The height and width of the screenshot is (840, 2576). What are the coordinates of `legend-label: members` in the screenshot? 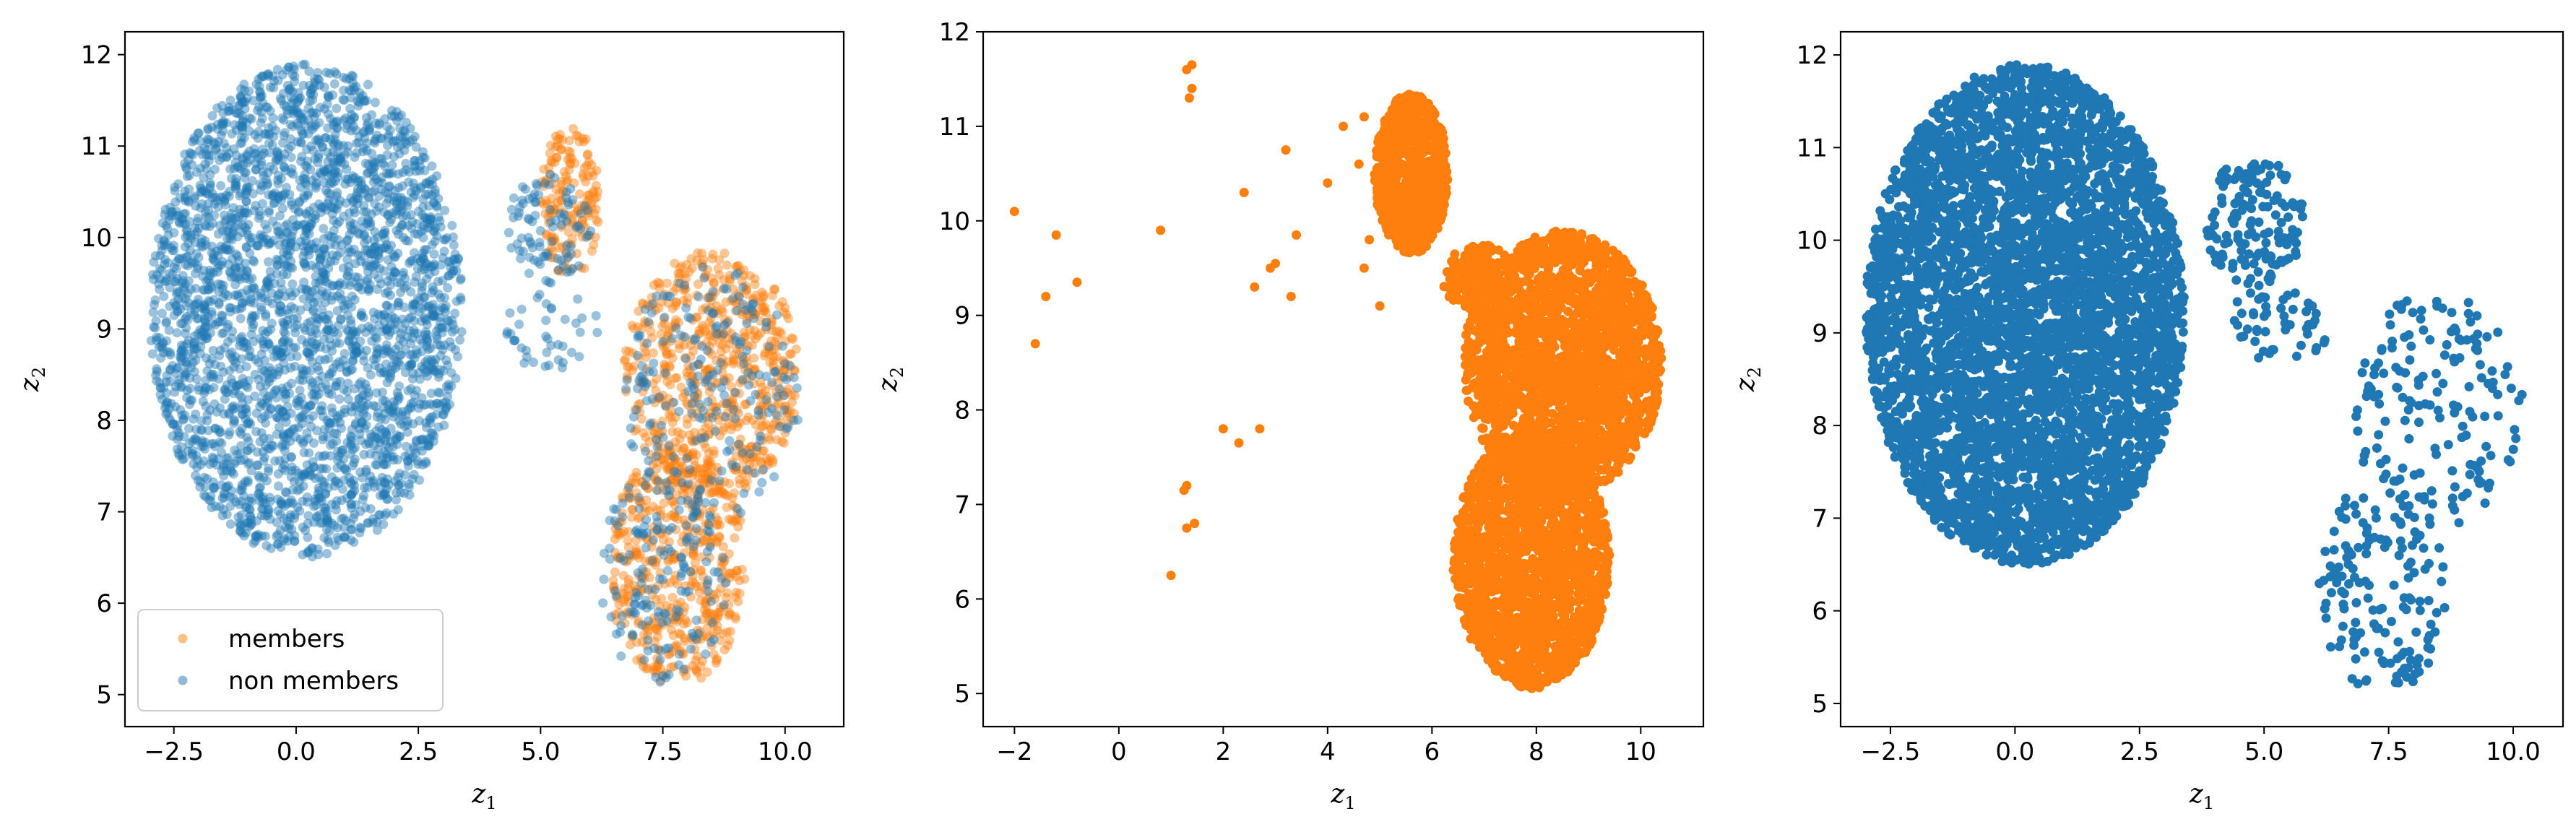 It's located at (286, 639).